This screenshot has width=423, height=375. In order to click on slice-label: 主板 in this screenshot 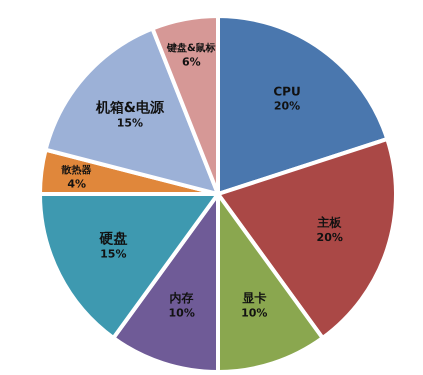, I will do `click(329, 223)`.